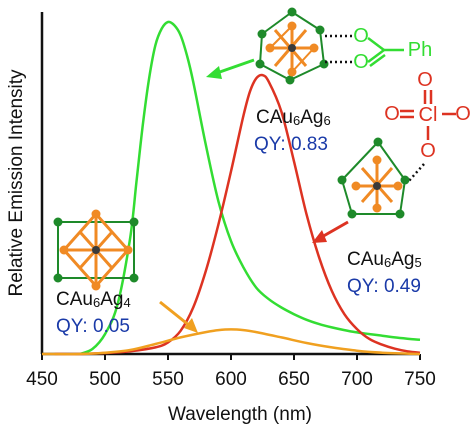 The width and height of the screenshot is (474, 436). Describe the element at coordinates (96, 250) in the screenshot. I see `cluster-cau6ag4-structure` at that location.